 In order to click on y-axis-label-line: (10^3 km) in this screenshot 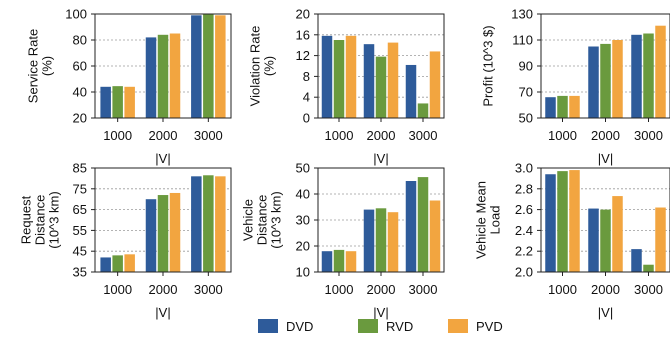, I will do `click(54, 219)`.